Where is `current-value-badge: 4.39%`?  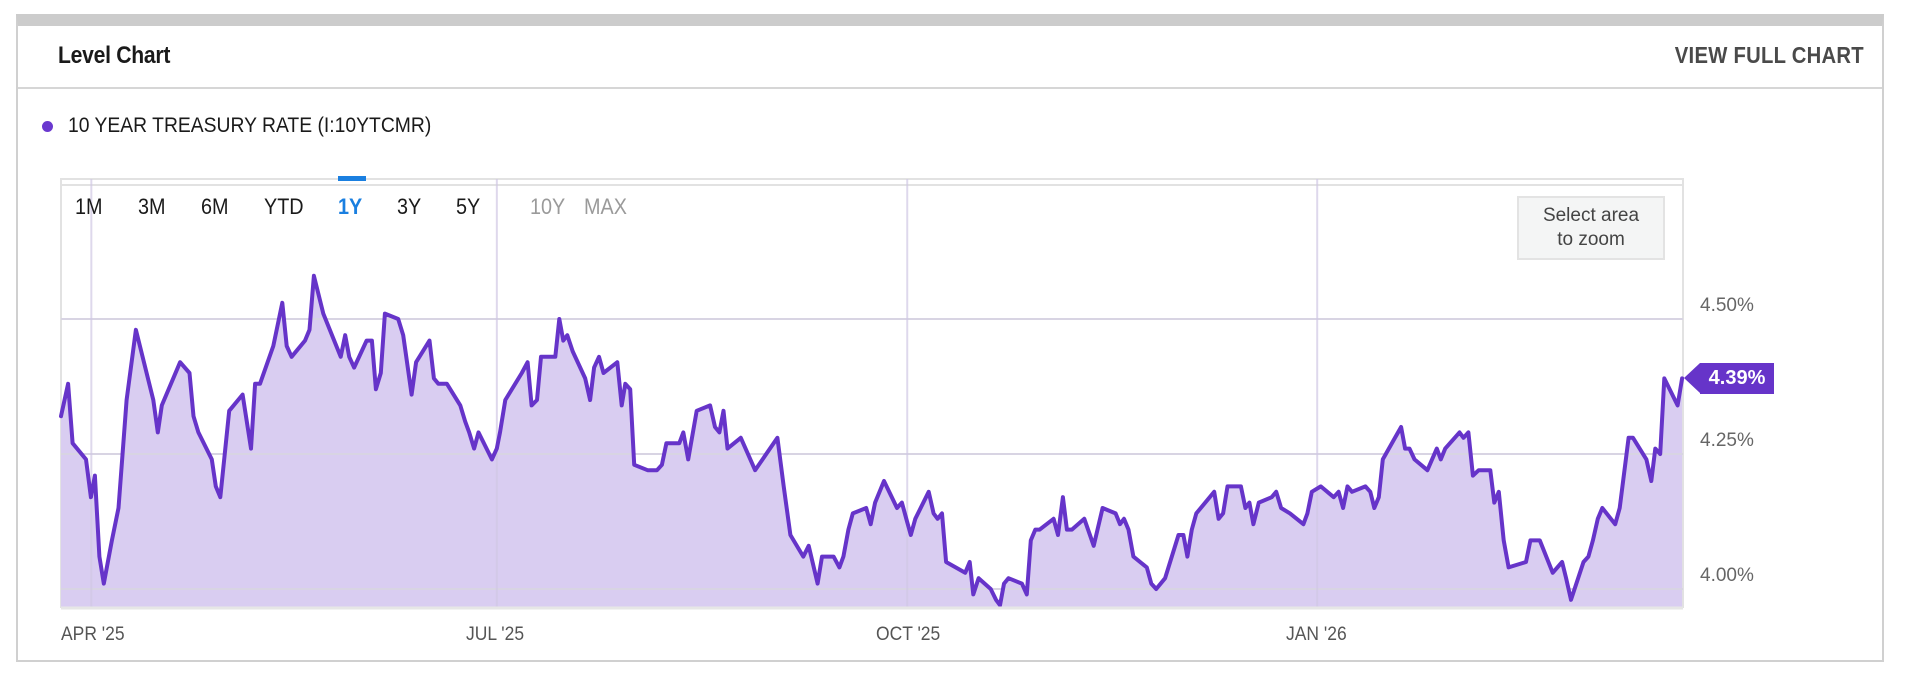 current-value-badge: 4.39% is located at coordinates (1737, 378).